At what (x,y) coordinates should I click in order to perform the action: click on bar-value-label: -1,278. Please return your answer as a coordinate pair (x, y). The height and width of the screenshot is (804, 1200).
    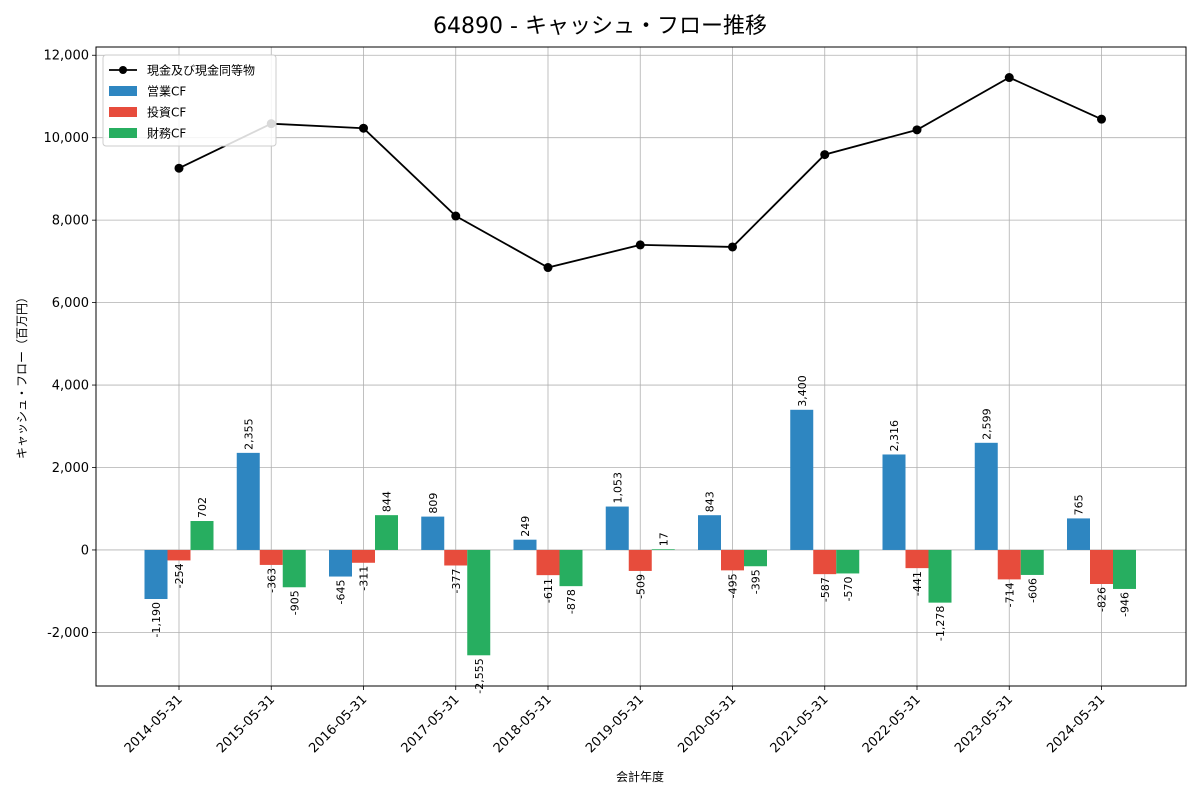
    Looking at the image, I should click on (940, 623).